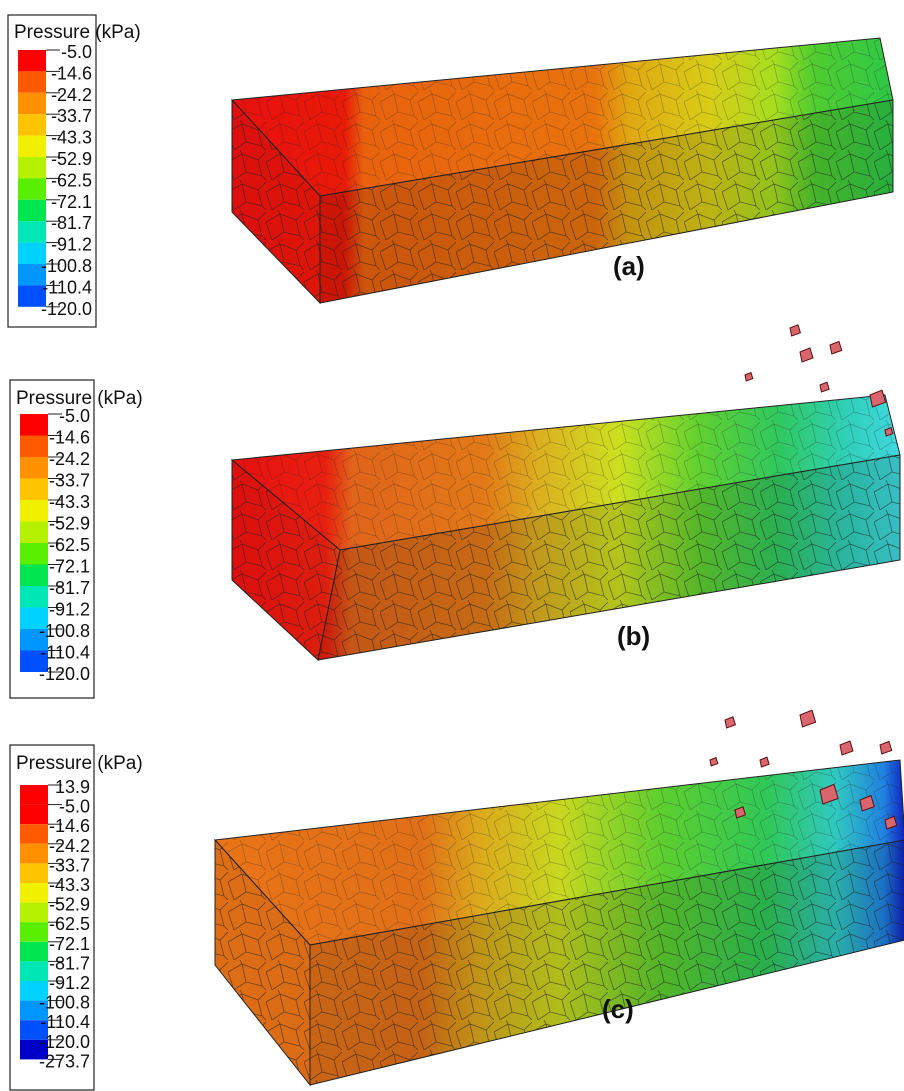  I want to click on panel-label: (c), so click(618, 1009).